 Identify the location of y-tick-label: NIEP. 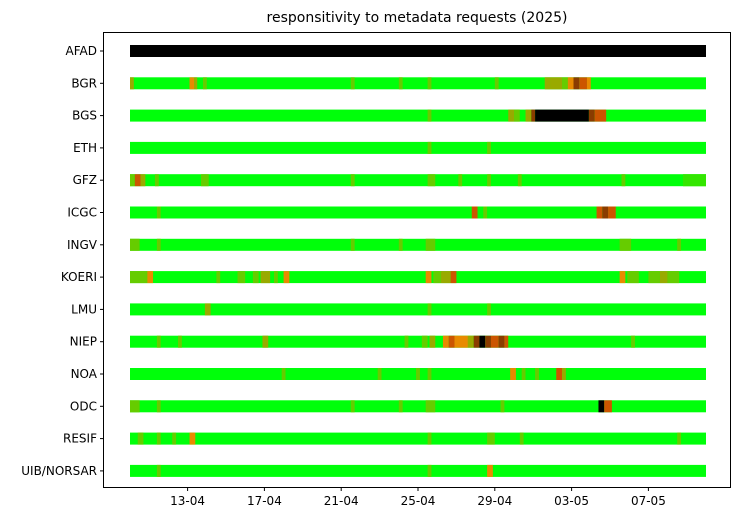
(83, 342).